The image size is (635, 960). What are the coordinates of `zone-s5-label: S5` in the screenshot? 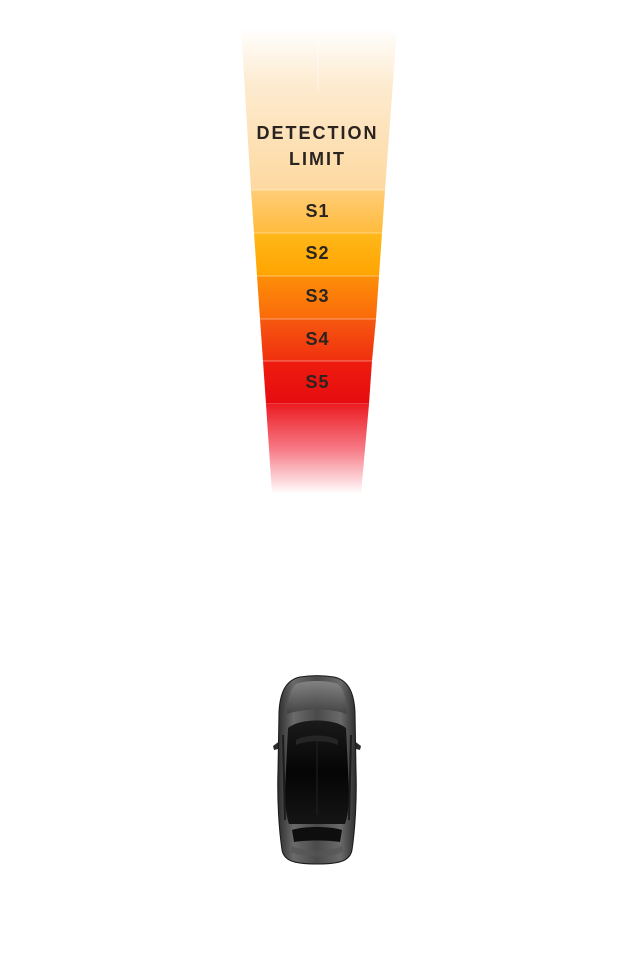 It's located at (317, 382).